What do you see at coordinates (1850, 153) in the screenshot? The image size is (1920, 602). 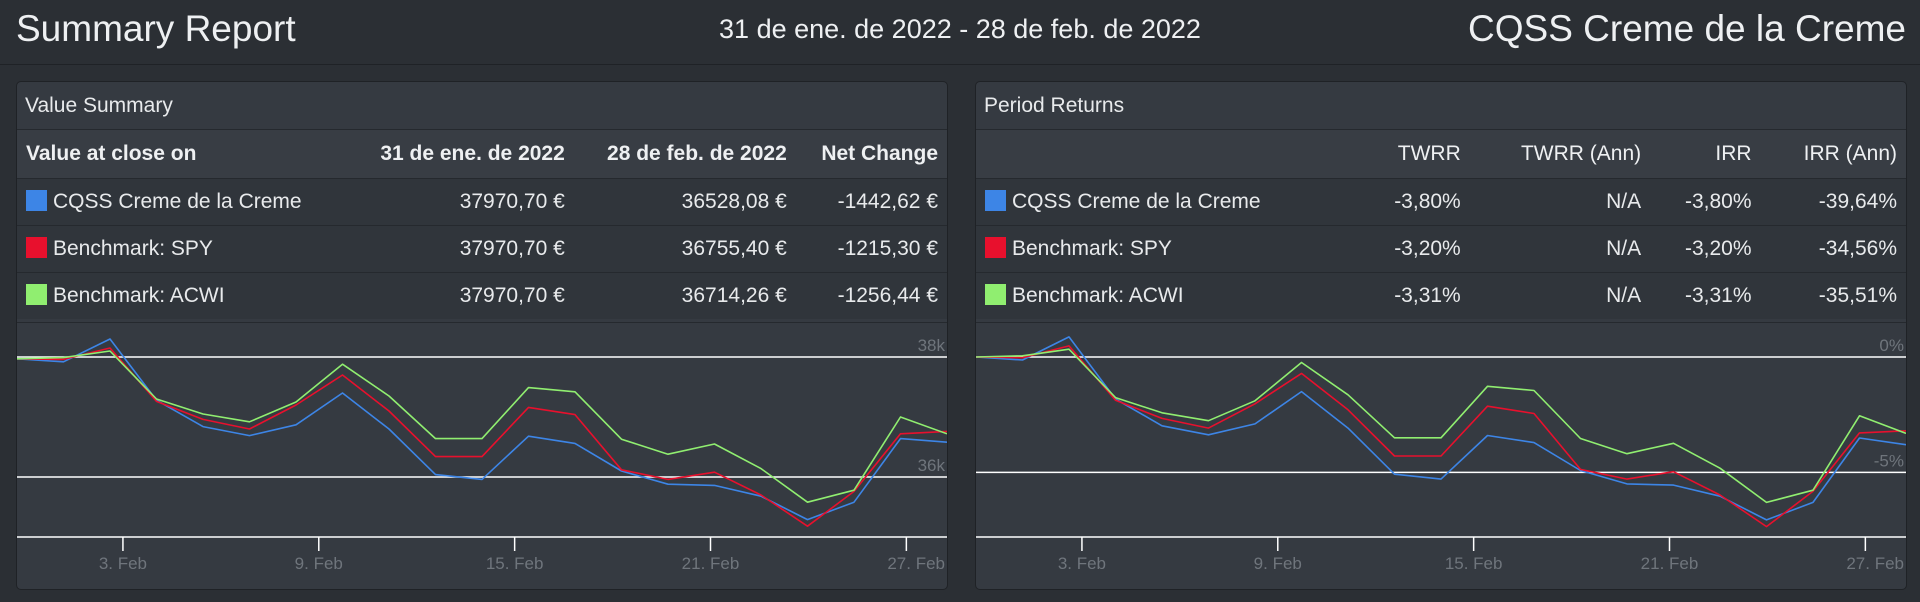 I see `column-header: IRR (Ann)` at bounding box center [1850, 153].